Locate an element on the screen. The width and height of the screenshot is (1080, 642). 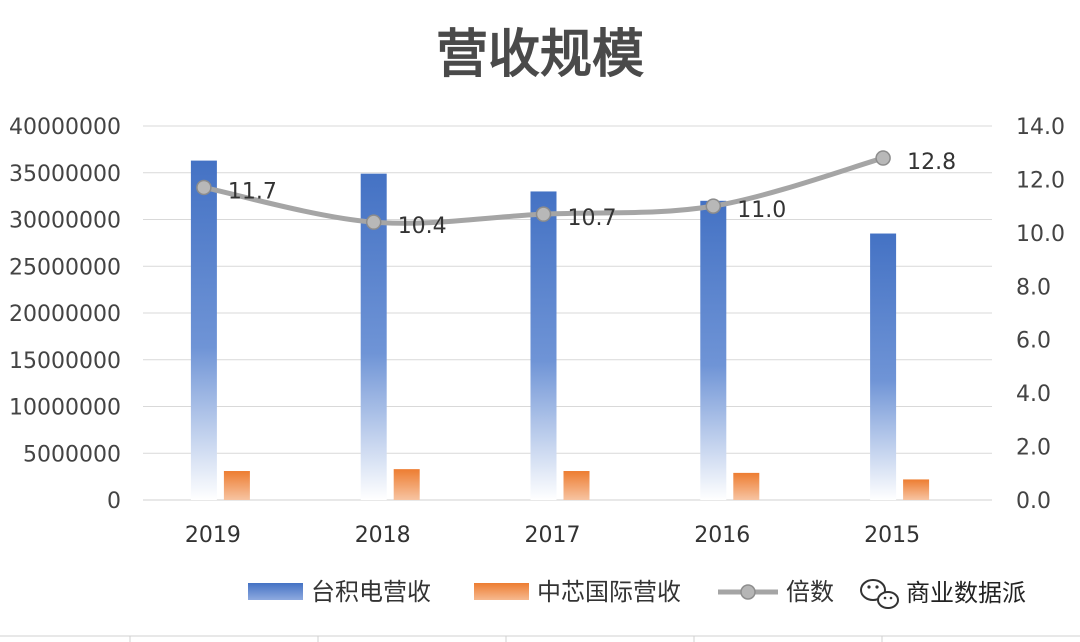
x-tick-label: 2019 is located at coordinates (213, 535).